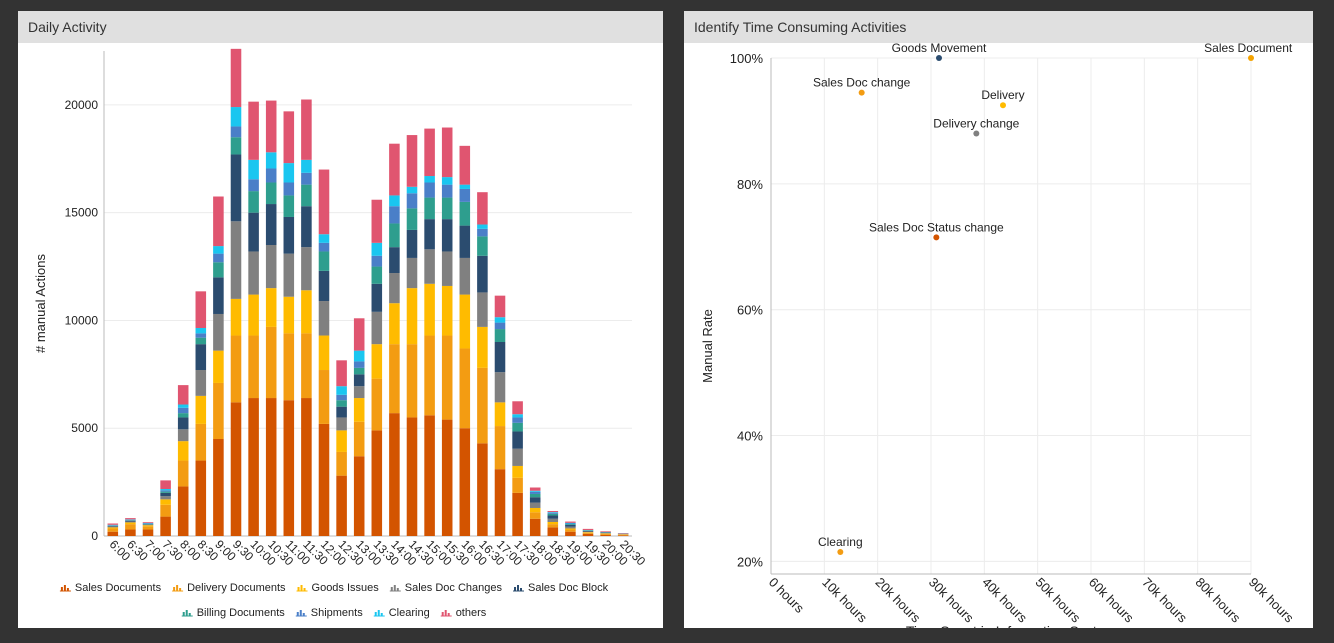 The width and height of the screenshot is (1334, 643). What do you see at coordinates (84, 428) in the screenshot?
I see `y-tick-label: 5000` at bounding box center [84, 428].